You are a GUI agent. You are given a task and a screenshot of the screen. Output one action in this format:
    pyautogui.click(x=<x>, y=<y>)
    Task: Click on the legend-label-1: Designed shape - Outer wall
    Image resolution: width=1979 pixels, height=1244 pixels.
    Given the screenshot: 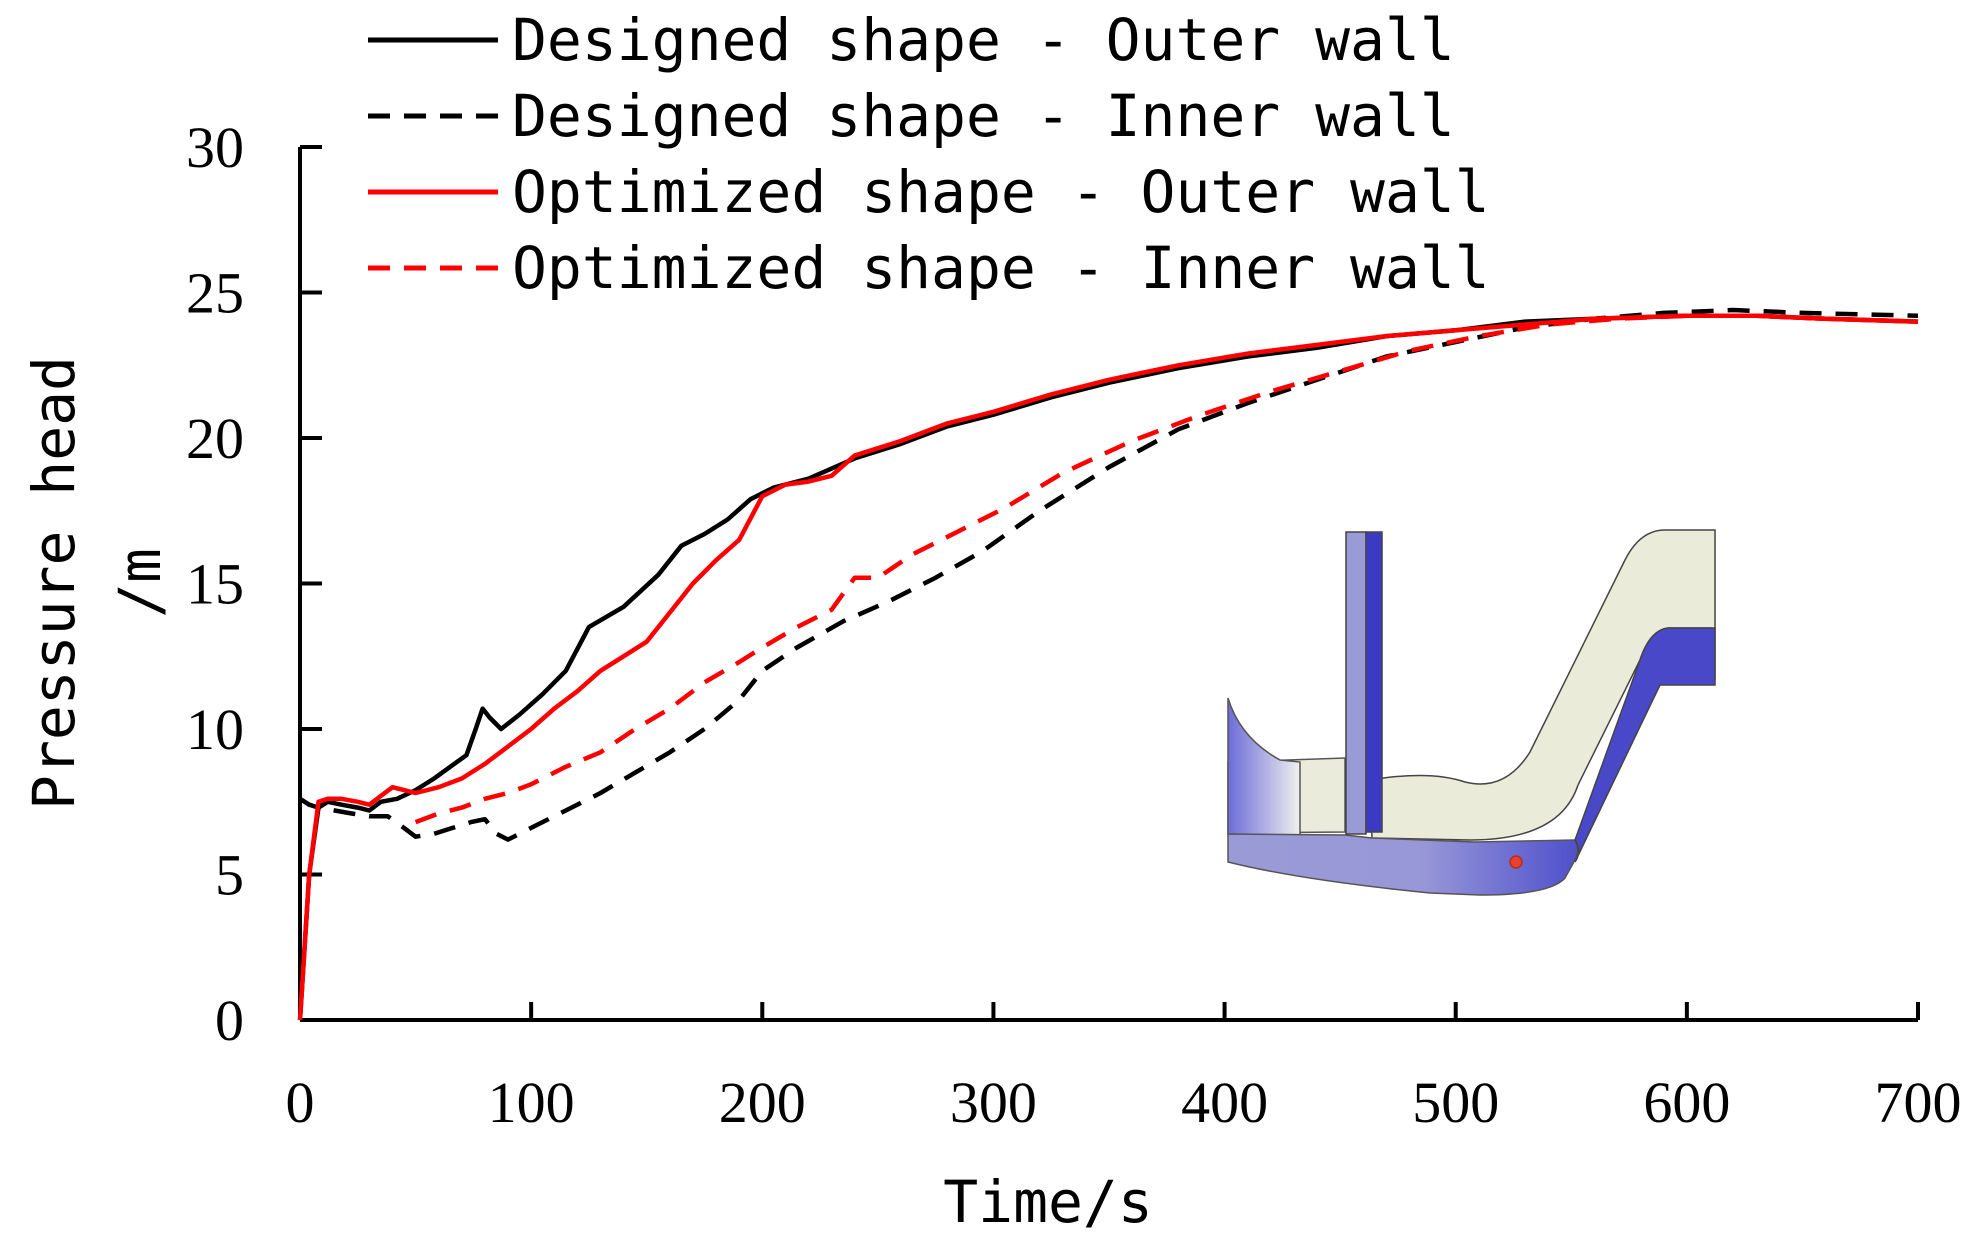 What is the action you would take?
    pyautogui.click(x=983, y=40)
    